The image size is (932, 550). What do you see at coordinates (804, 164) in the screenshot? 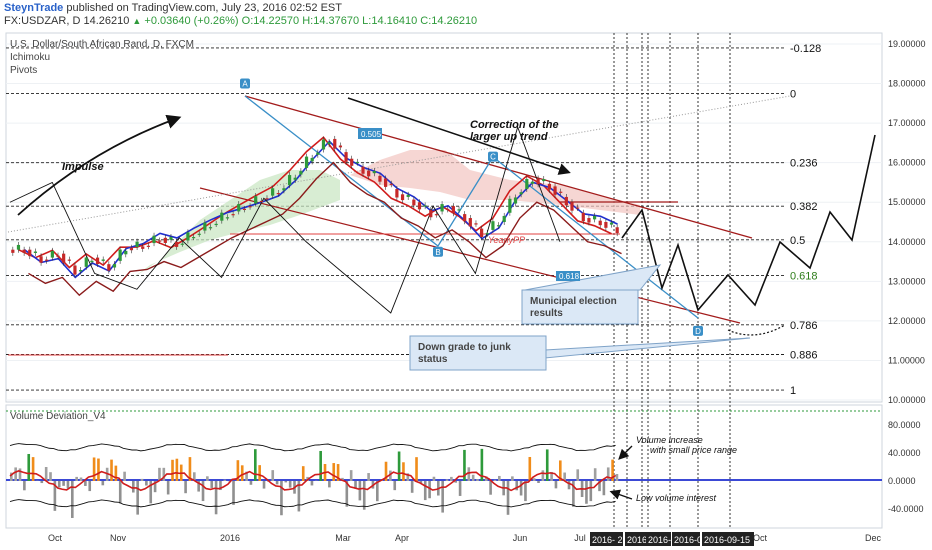
I see `fib-level-label: 0.236` at bounding box center [804, 164].